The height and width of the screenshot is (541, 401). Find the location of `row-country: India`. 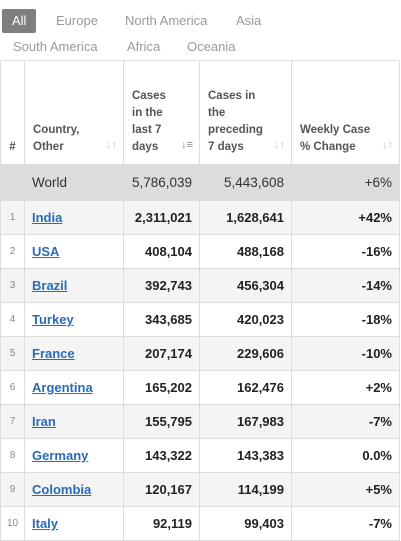

row-country: India is located at coordinates (74, 217).